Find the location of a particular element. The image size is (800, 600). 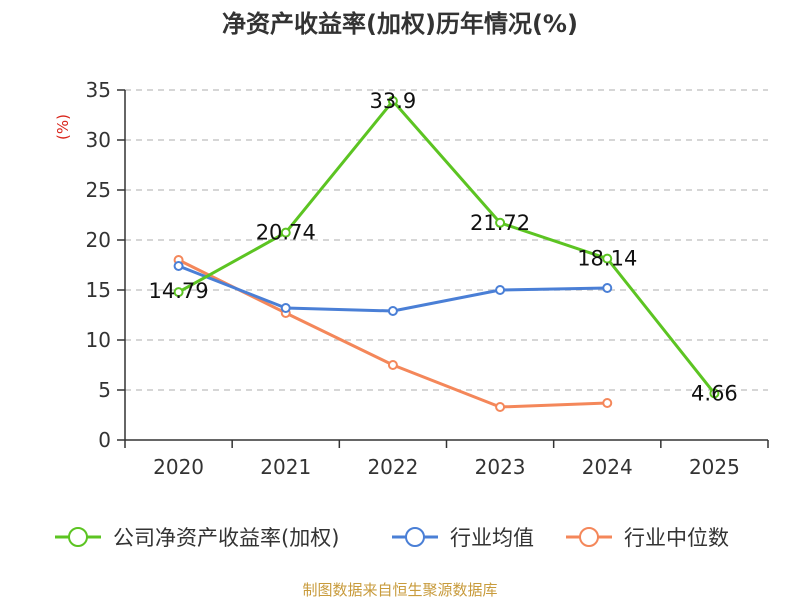

data-label: 21.72 is located at coordinates (500, 223).